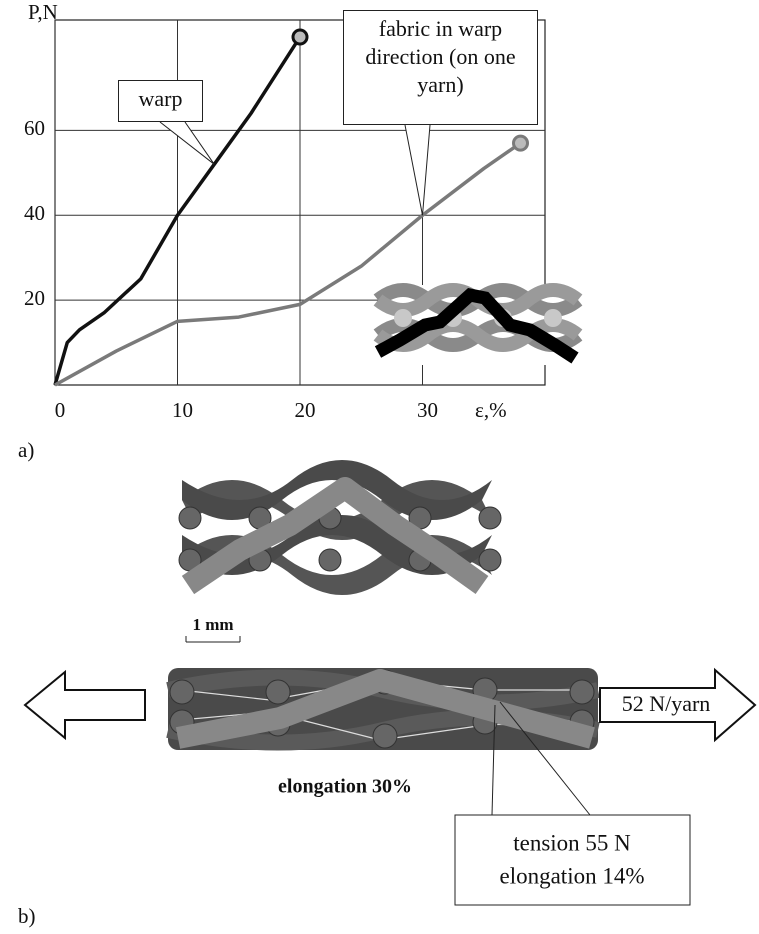 The width and height of the screenshot is (759, 934). Describe the element at coordinates (60, 410) in the screenshot. I see `x-tick-label: 0` at that location.